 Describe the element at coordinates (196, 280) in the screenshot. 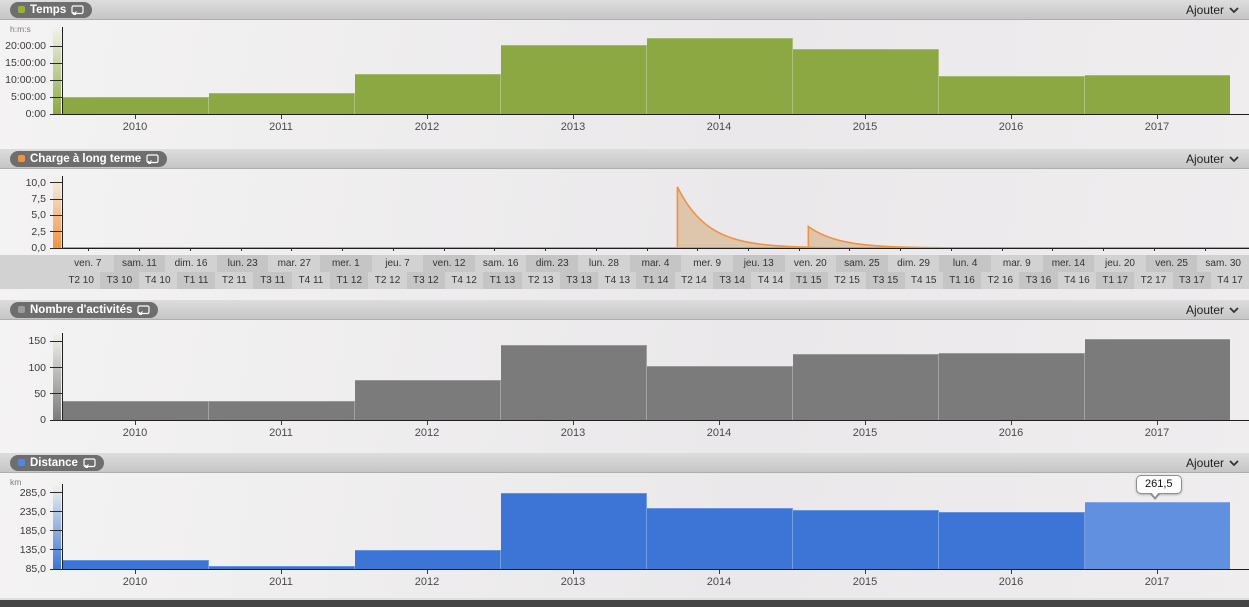

I see `timeline-quarter-cell: T1 11` at that location.